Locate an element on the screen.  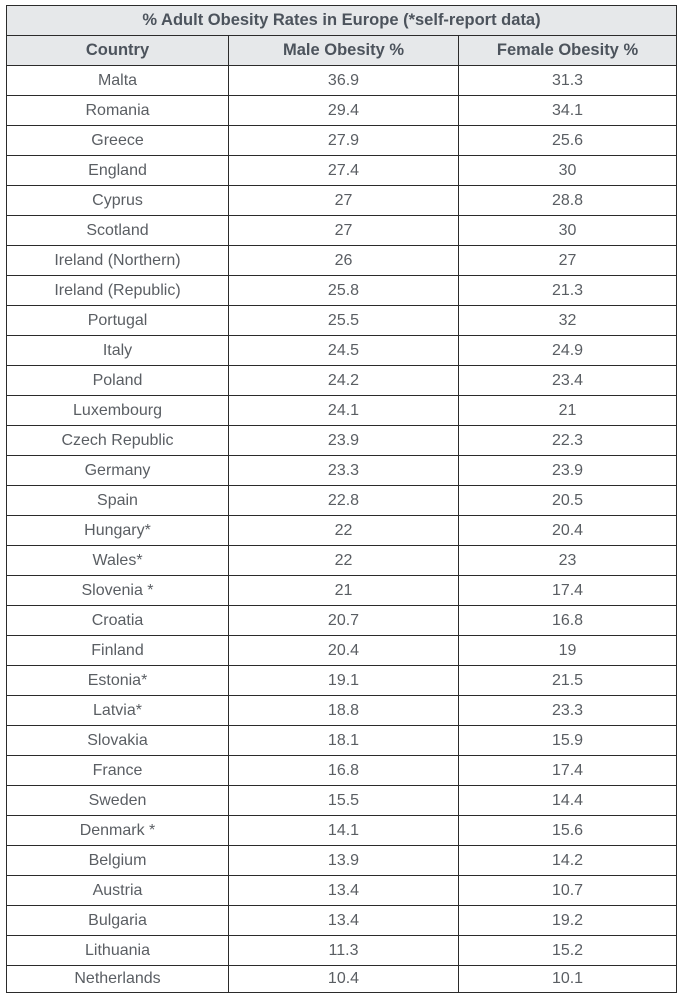
country-cell: Sweden is located at coordinates (117, 800).